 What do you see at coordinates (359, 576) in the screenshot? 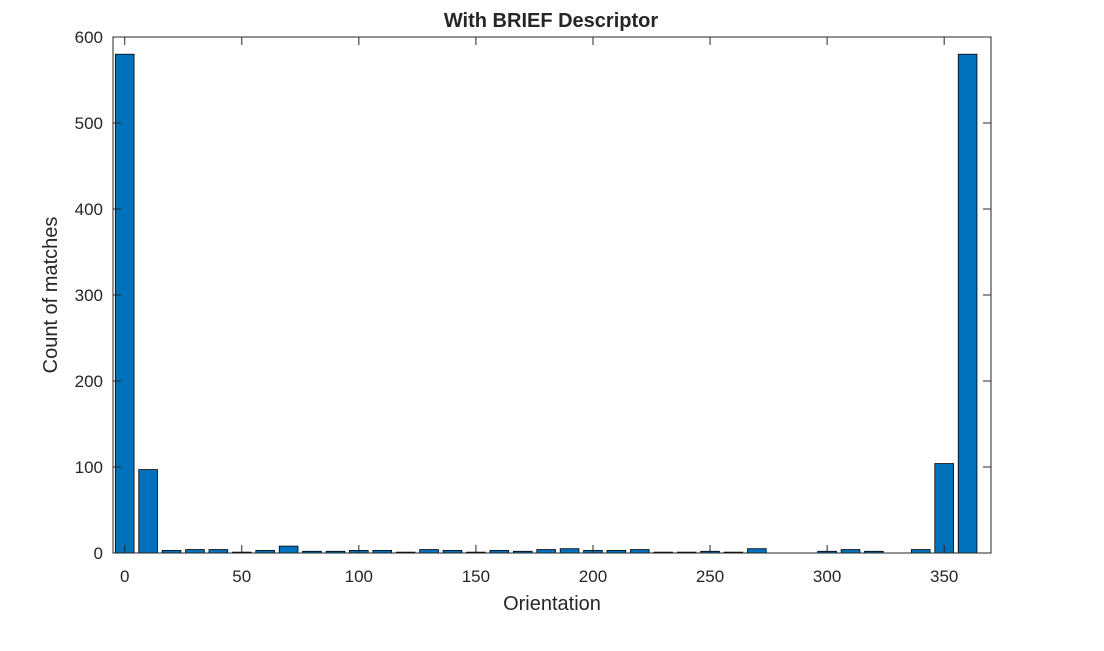
I see `x-tick-label: 100` at bounding box center [359, 576].